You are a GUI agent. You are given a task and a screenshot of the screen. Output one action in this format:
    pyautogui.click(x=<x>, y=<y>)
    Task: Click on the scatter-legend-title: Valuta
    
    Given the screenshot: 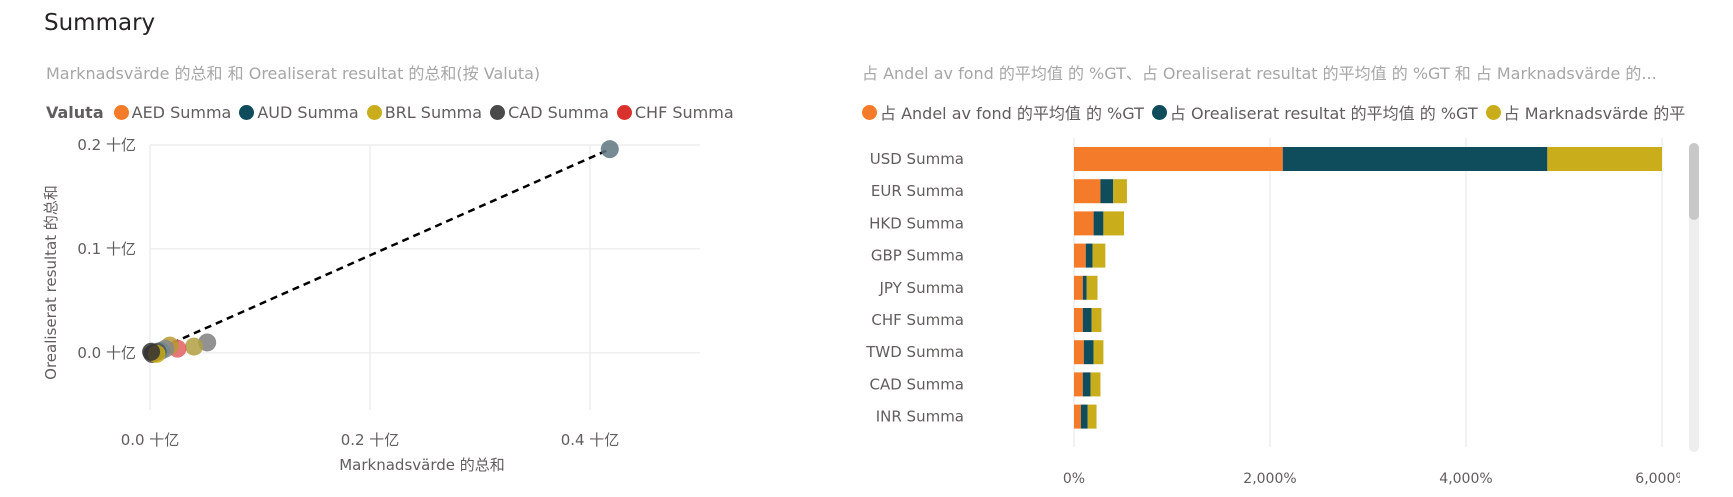 What is the action you would take?
    pyautogui.click(x=75, y=112)
    